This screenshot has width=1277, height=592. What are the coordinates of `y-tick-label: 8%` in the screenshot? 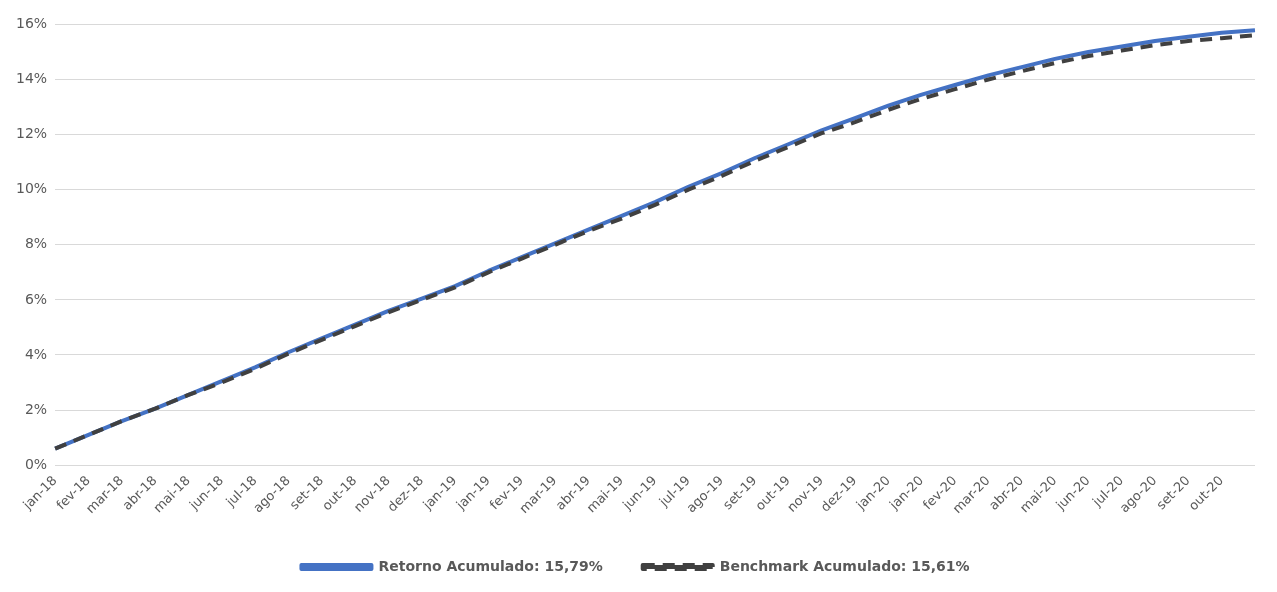 It's located at (36, 243).